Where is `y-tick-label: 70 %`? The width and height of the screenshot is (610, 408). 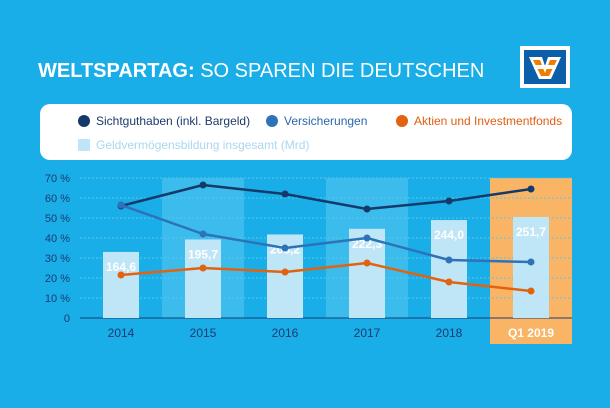 y-tick-label: 70 % is located at coordinates (57, 179).